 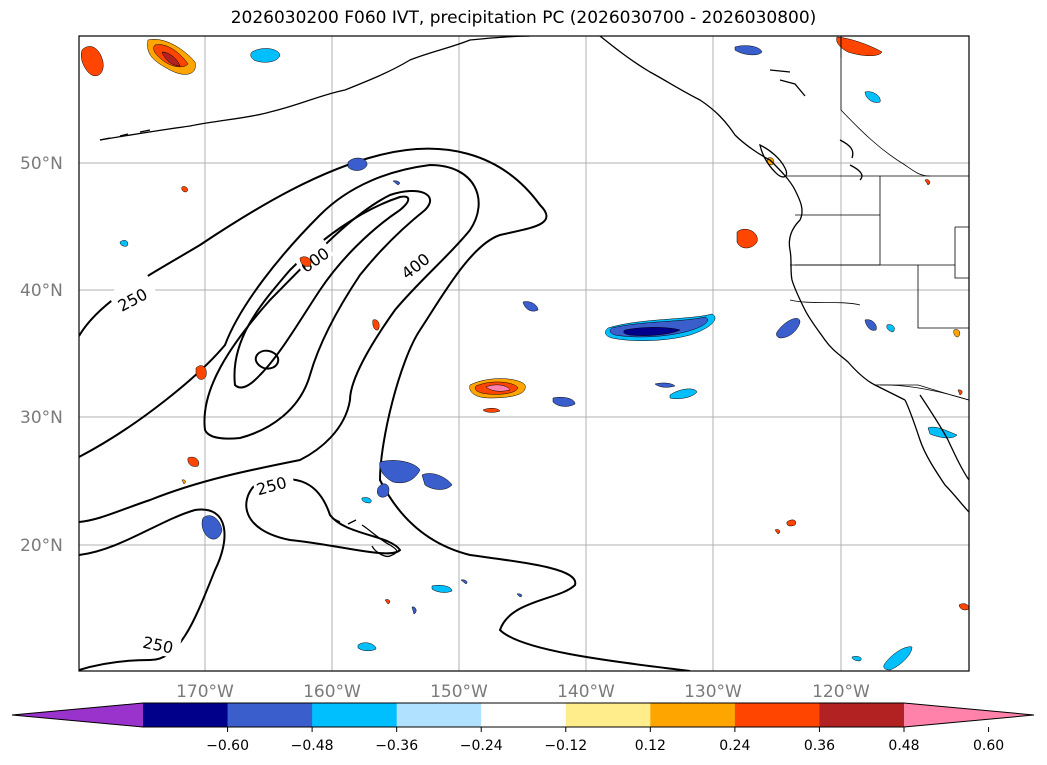 What do you see at coordinates (650, 746) in the screenshot?
I see `colorbar-tick-label: 0.12` at bounding box center [650, 746].